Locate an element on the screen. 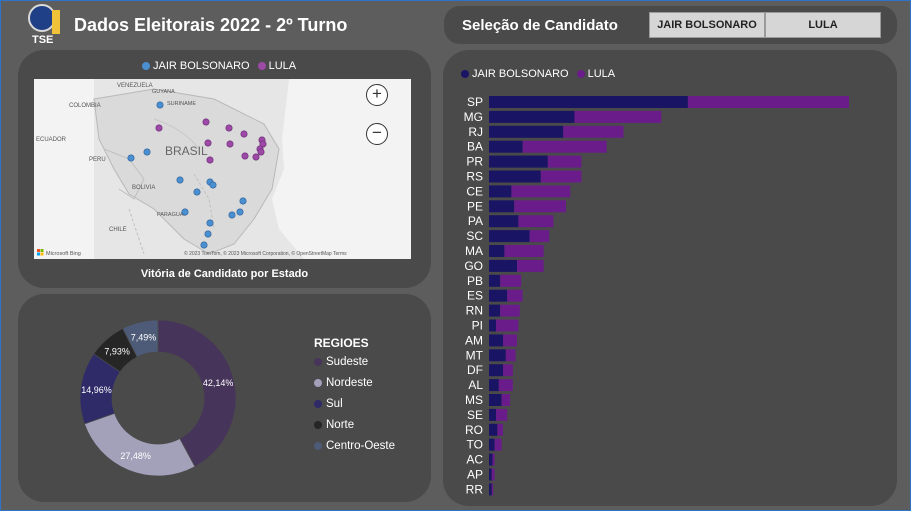 This screenshot has height=511, width=911. country-label: CHILE is located at coordinates (118, 230).